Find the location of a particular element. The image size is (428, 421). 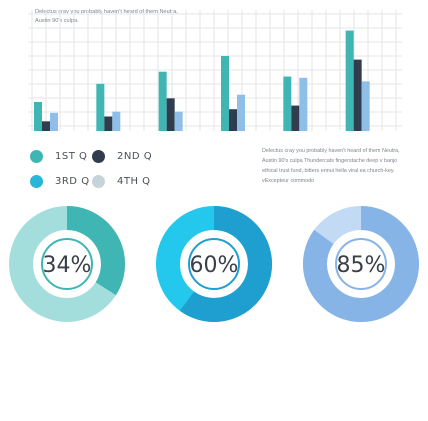

legend-item-3rd-q: 3RD Q is located at coordinates (60, 181).